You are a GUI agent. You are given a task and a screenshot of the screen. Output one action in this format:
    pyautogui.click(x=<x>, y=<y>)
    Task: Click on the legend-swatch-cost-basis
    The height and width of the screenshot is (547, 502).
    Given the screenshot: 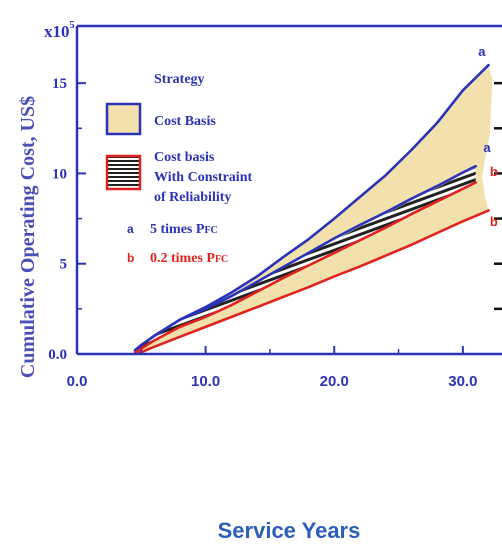 What is the action you would take?
    pyautogui.click(x=123, y=119)
    